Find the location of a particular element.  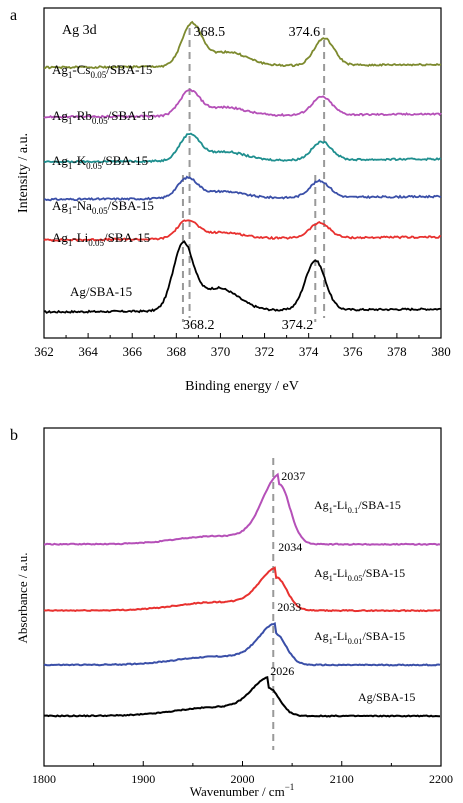

panel-b-series-label: Ag1-Li0.01/SBA-15 is located at coordinates (359, 637).